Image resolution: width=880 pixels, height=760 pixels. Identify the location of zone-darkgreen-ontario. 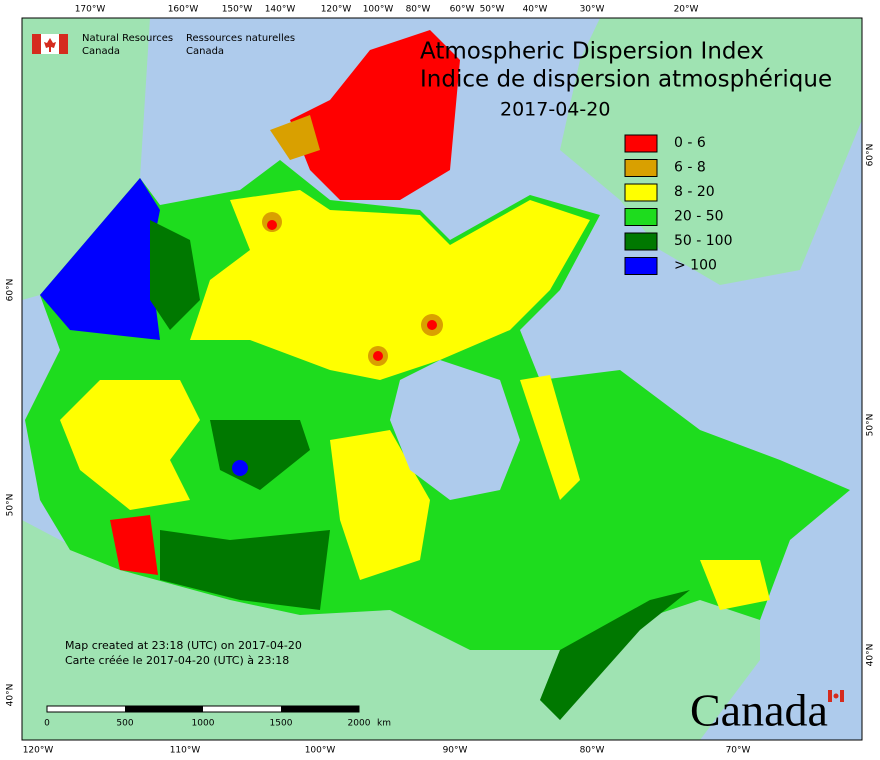
(615, 655).